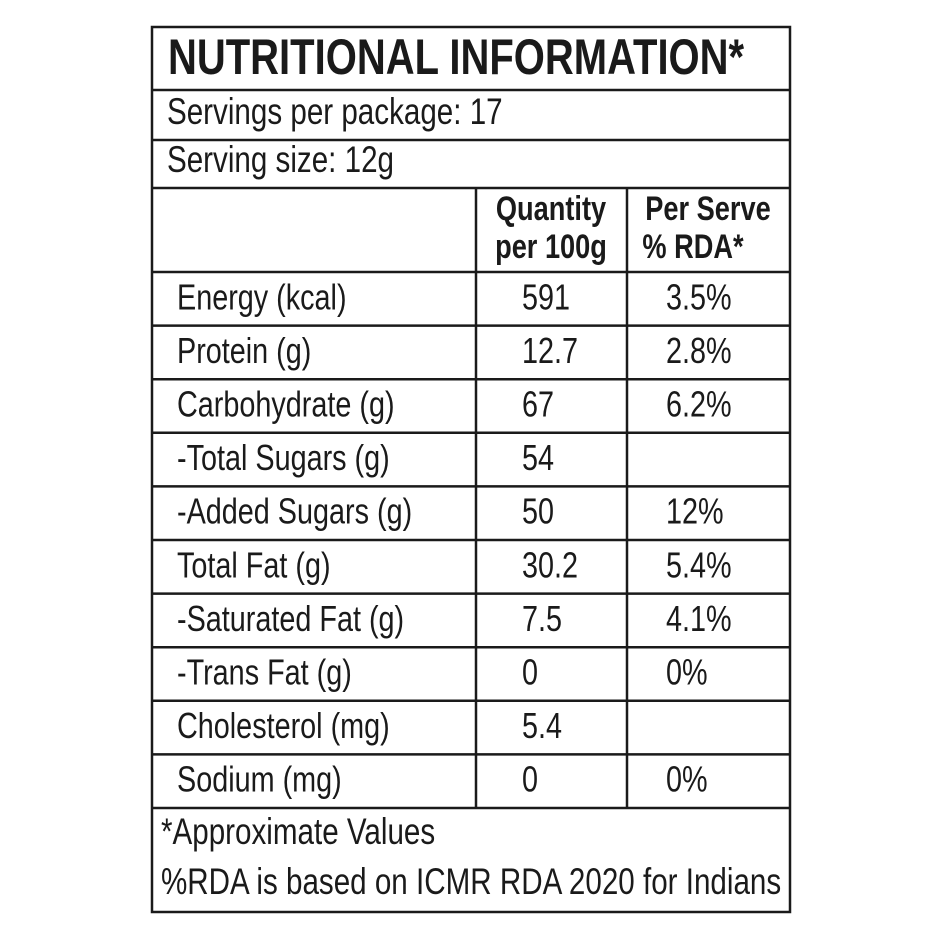  What do you see at coordinates (695, 511) in the screenshot?
I see `rda-value: 12%` at bounding box center [695, 511].